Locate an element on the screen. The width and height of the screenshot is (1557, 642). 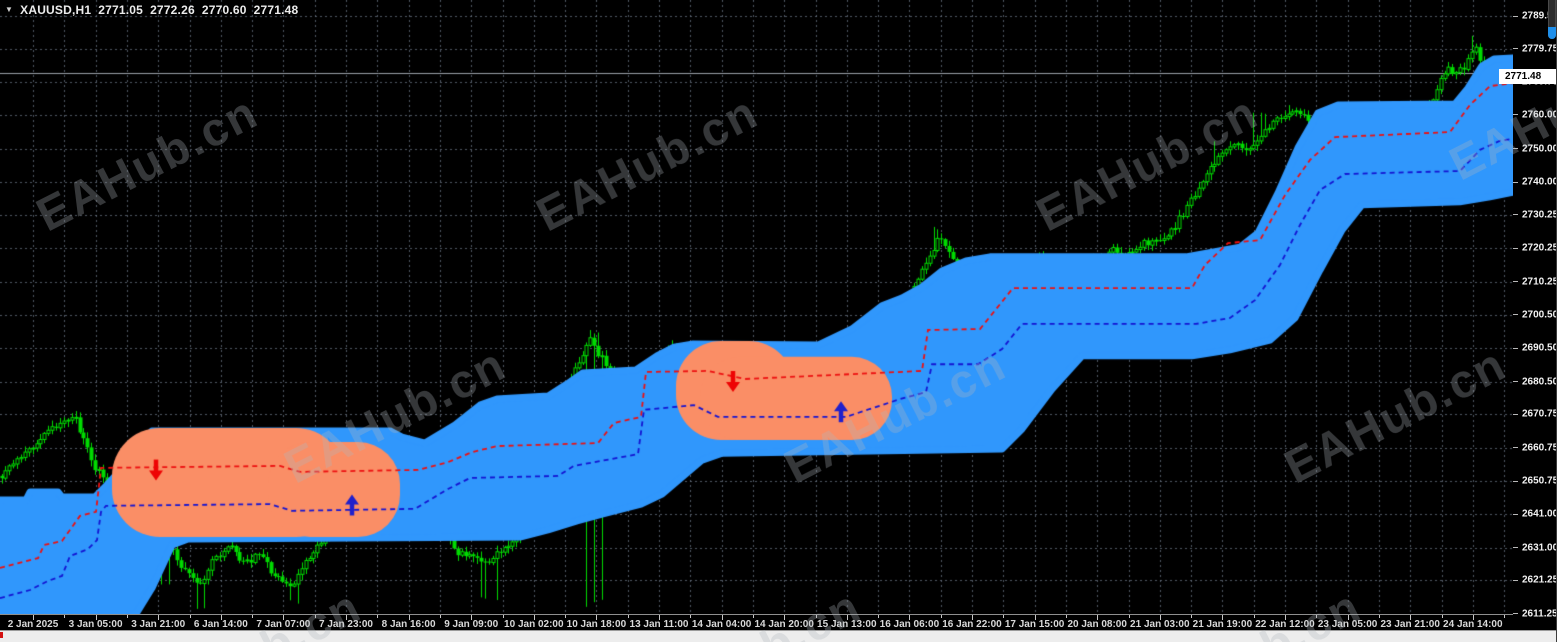
ohlc-open: 2771.05 is located at coordinates (121, 10).